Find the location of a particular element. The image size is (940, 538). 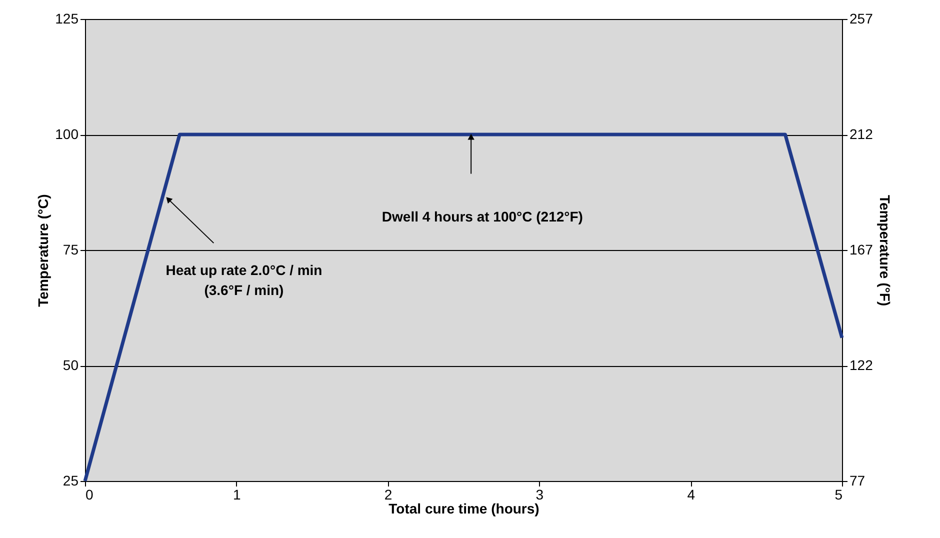

y2-tick-label: 257 is located at coordinates (862, 18).